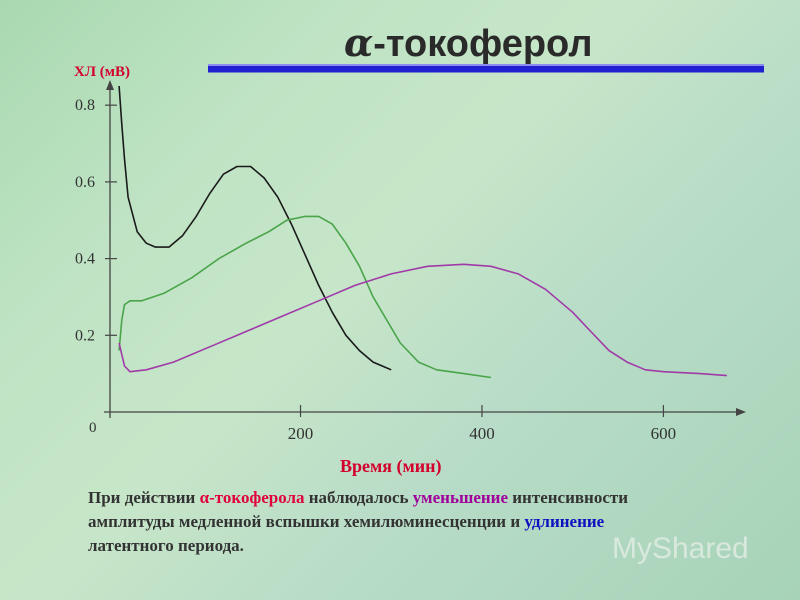 This screenshot has width=800, height=600. What do you see at coordinates (564, 521) in the screenshot?
I see `caption-extension: удлинение` at bounding box center [564, 521].